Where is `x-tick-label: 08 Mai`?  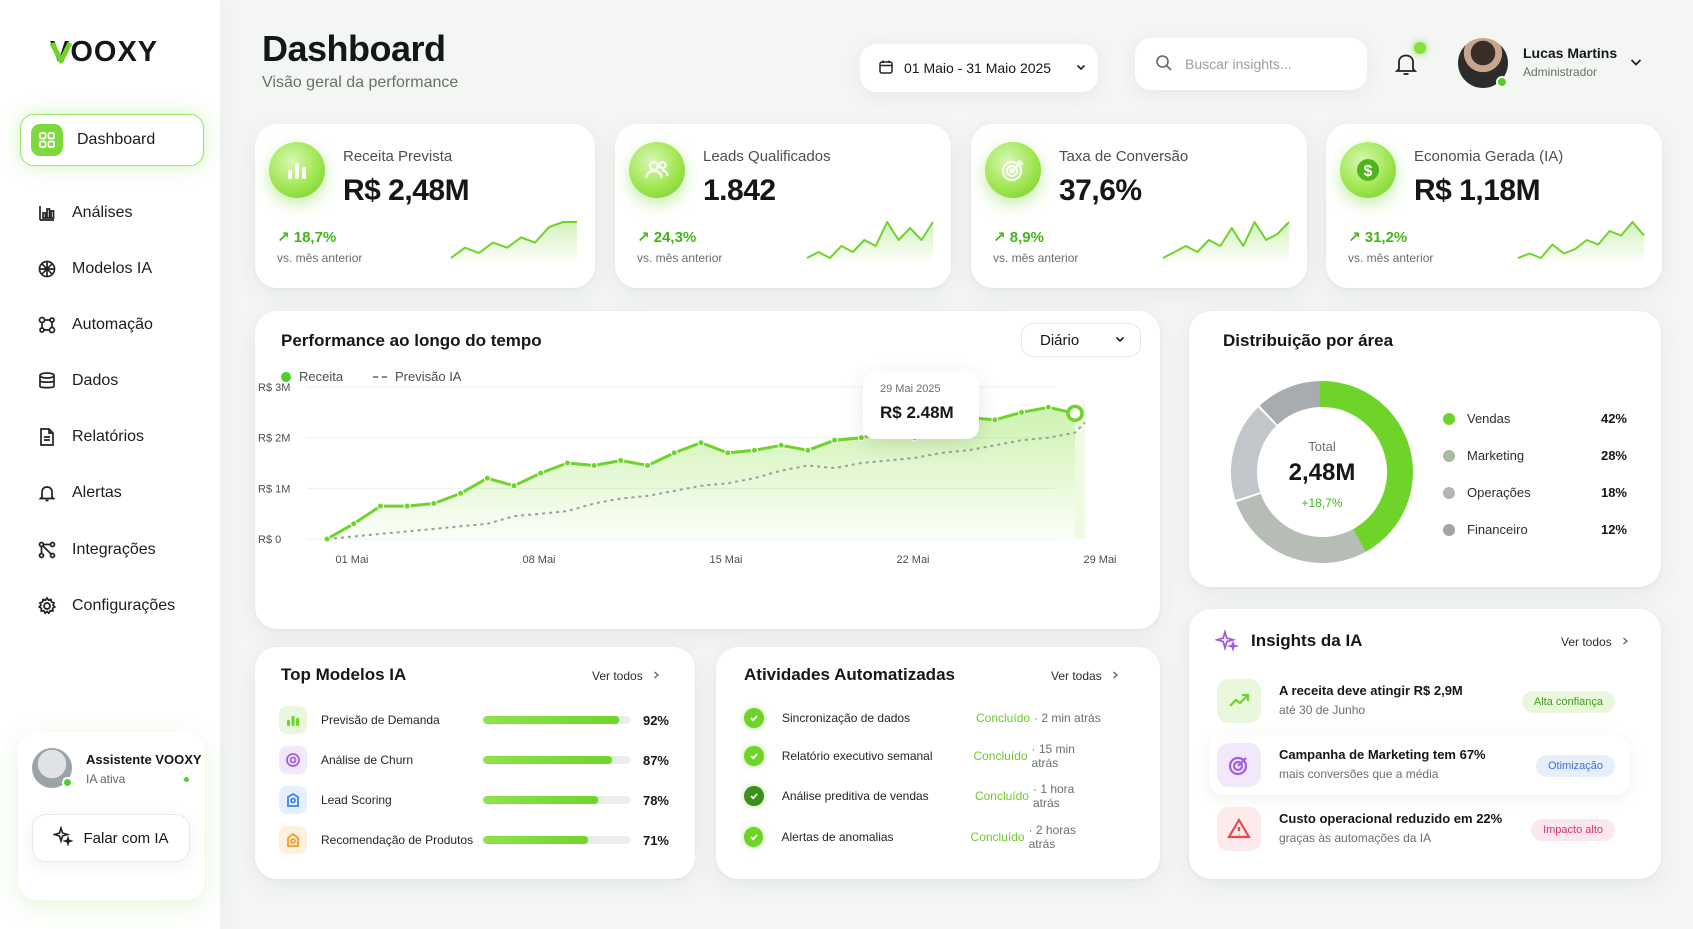 x-tick-label: 08 Mai is located at coordinates (538, 560).